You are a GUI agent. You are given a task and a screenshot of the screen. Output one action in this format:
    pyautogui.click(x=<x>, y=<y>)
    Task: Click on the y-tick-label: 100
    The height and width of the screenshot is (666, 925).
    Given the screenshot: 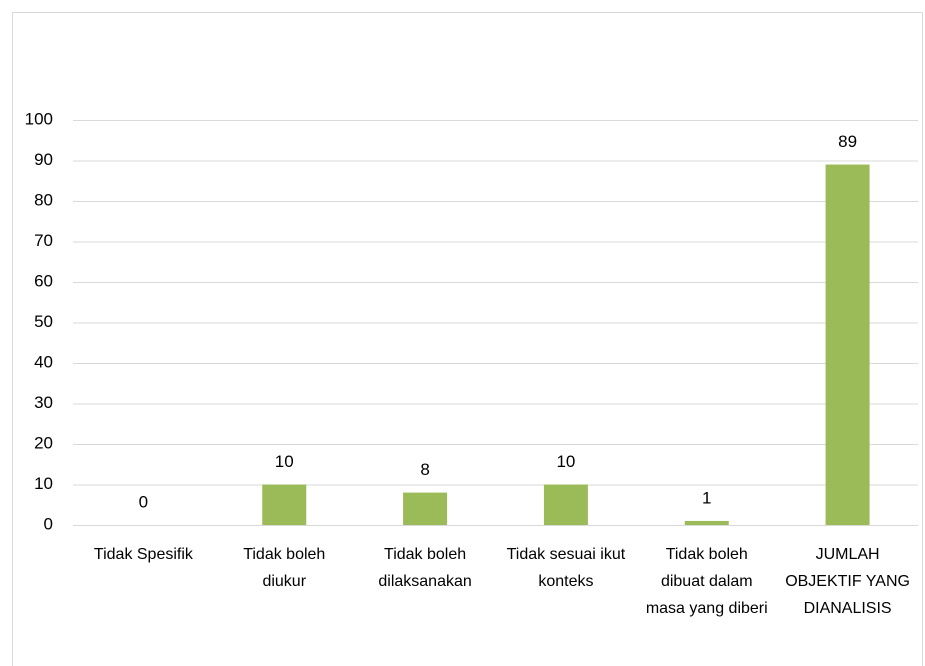 What is the action you would take?
    pyautogui.click(x=39, y=118)
    